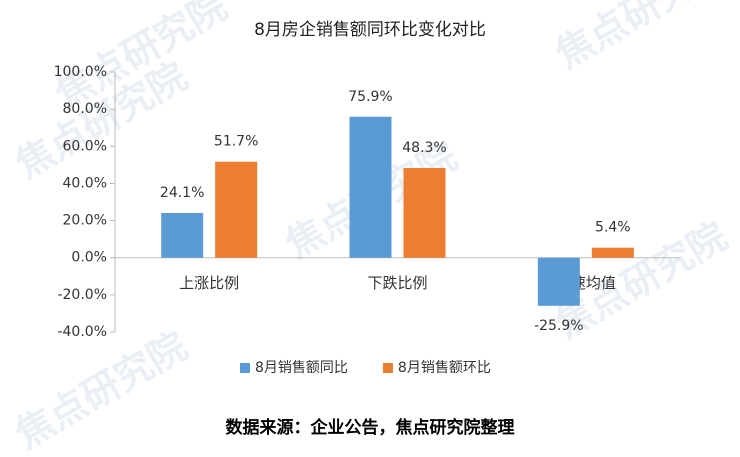 The width and height of the screenshot is (740, 457). I want to click on legend-label: 8月销售额同比, so click(301, 368).